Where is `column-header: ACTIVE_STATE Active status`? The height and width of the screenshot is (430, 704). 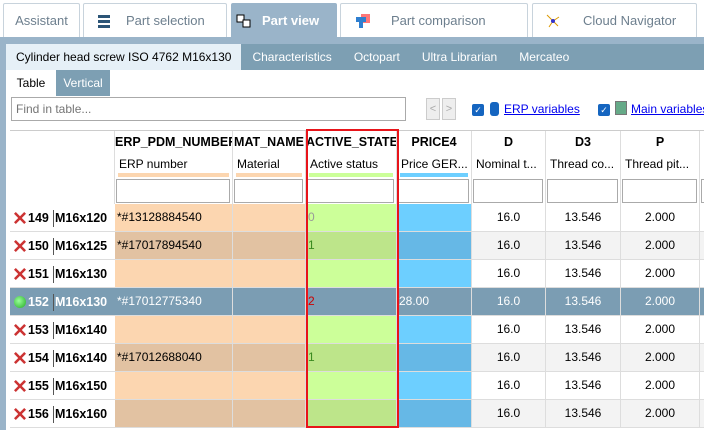
column-header: ACTIVE_STATE Active status is located at coordinates (351, 167).